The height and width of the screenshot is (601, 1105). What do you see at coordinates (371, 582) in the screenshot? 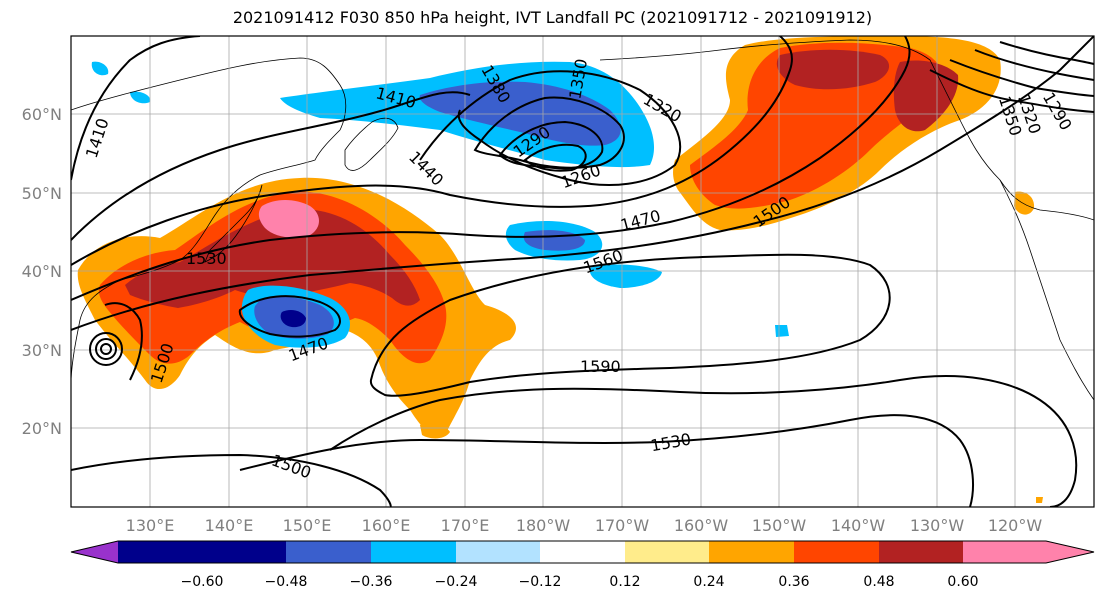
I see `colorbar-tick-label: −0.36` at bounding box center [371, 582].